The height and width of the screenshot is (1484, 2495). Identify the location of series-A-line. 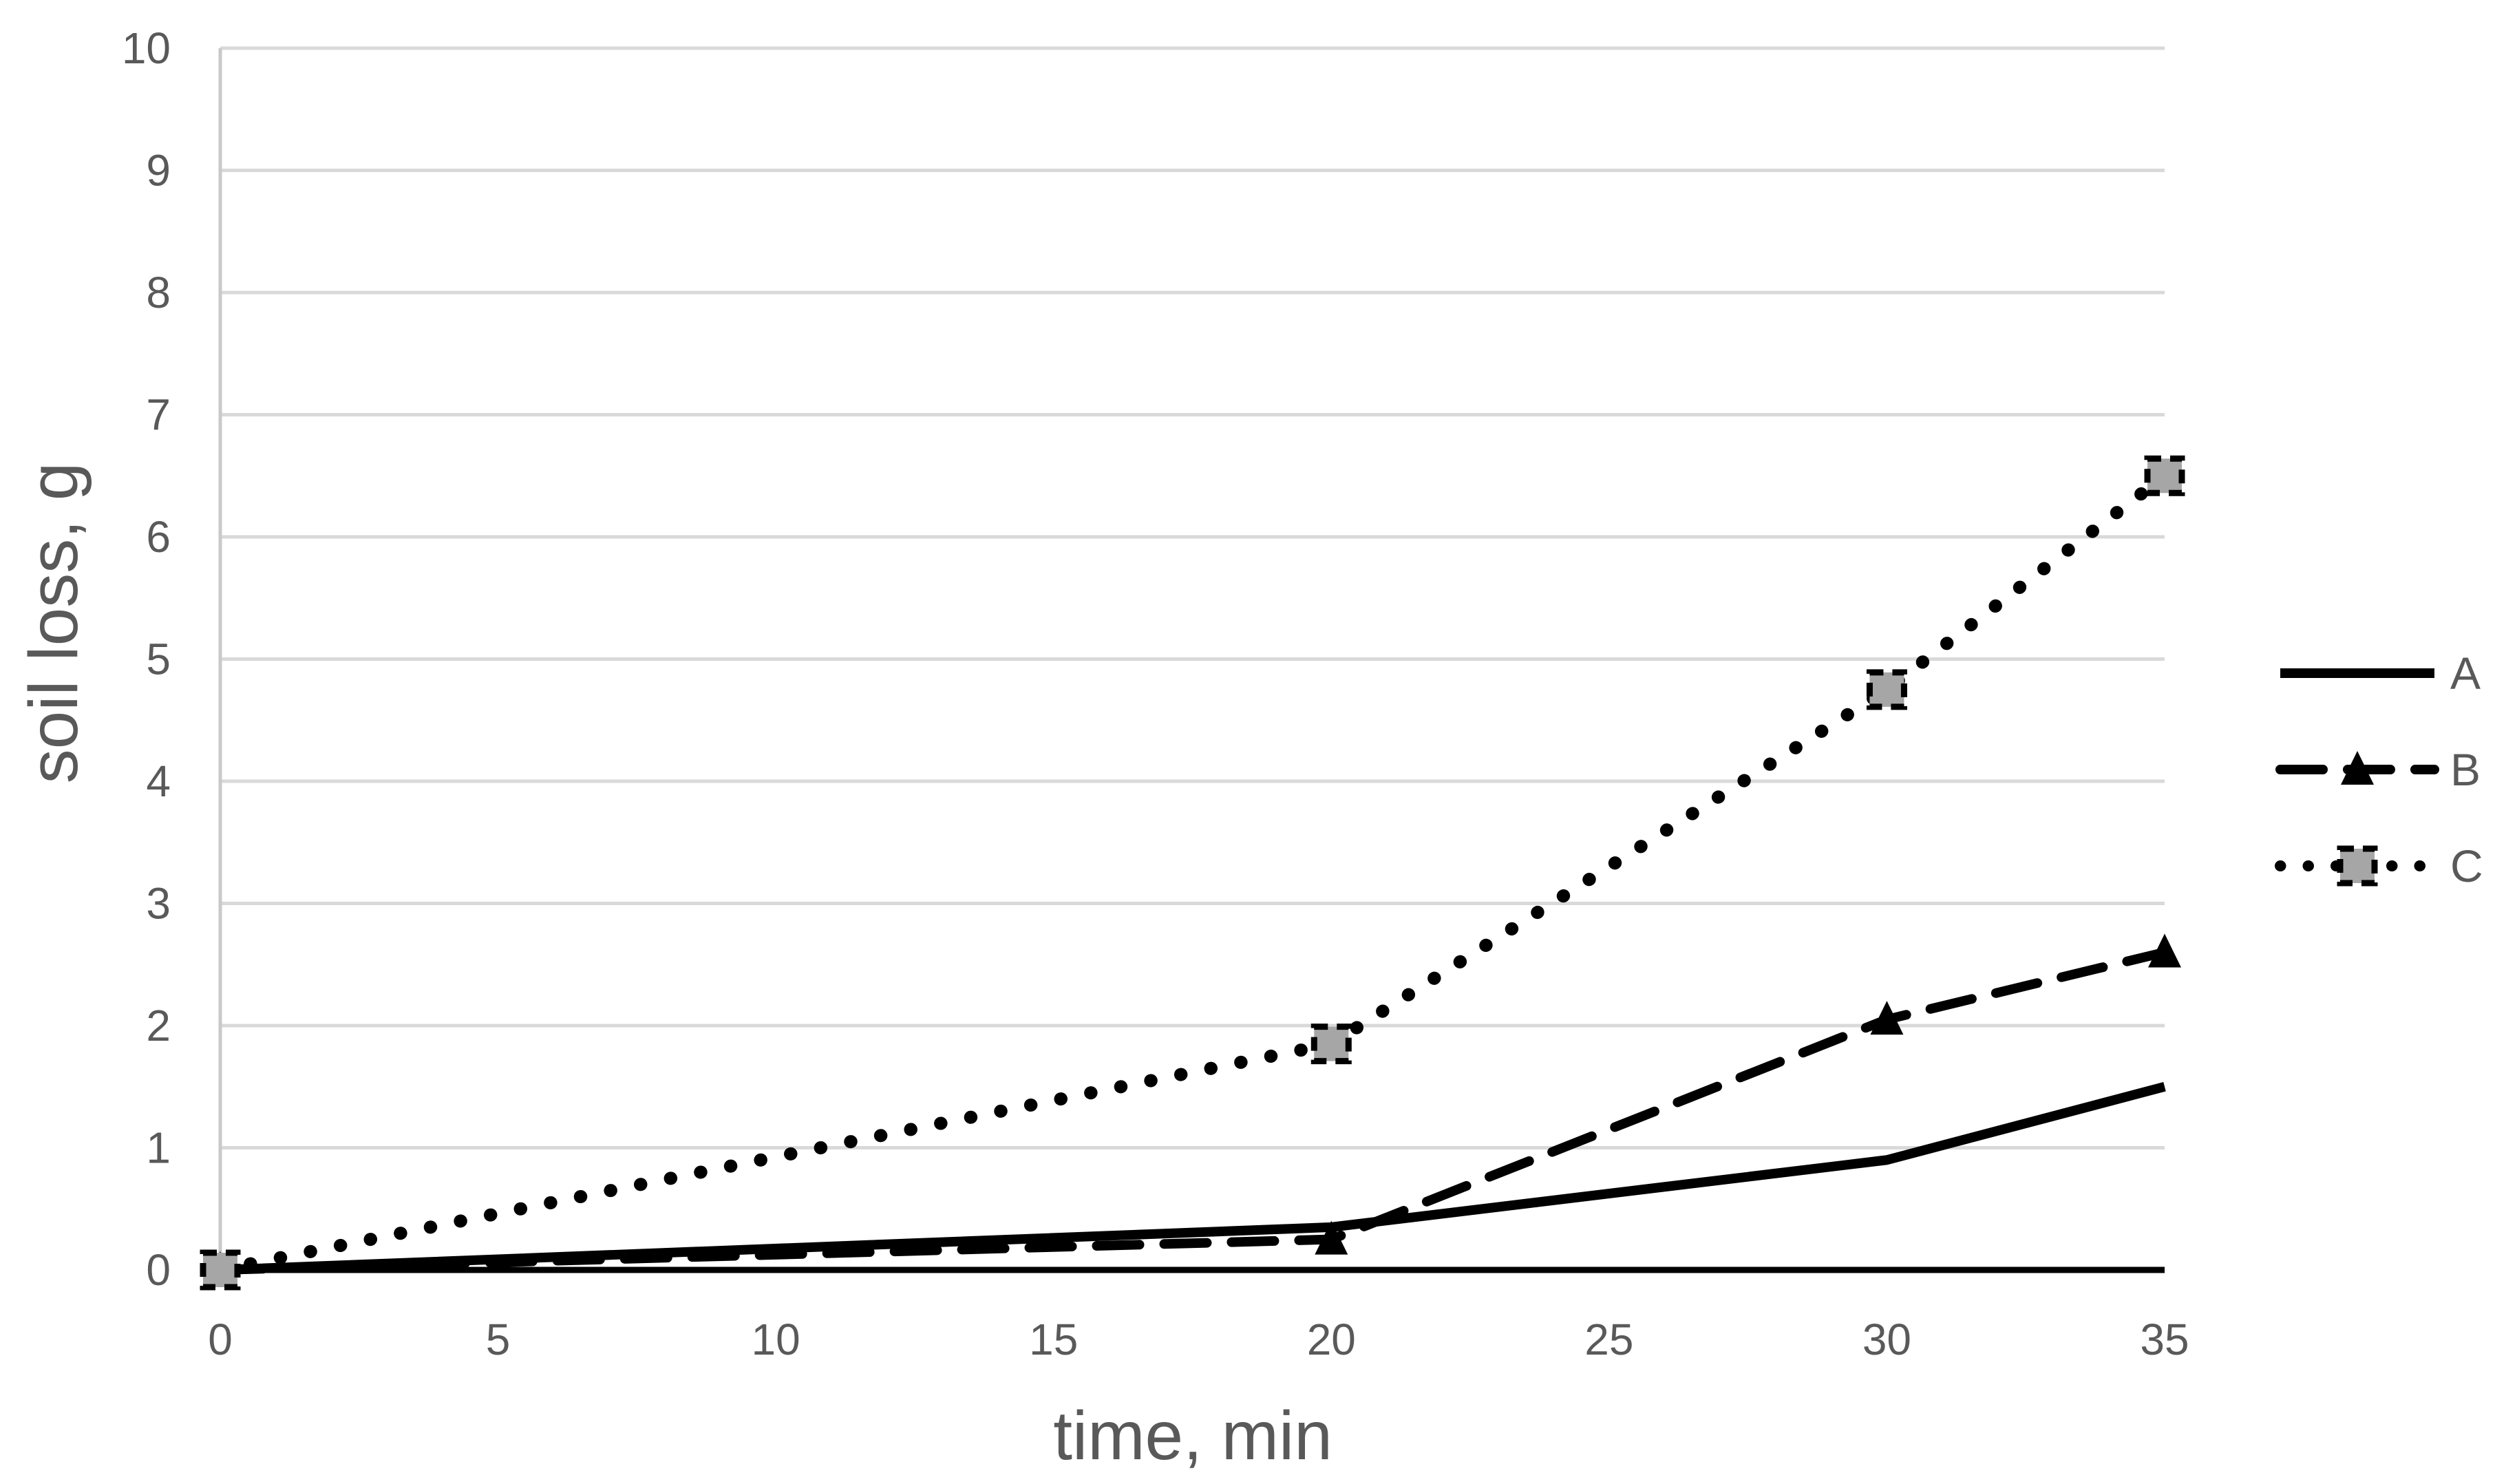
(1193, 1178).